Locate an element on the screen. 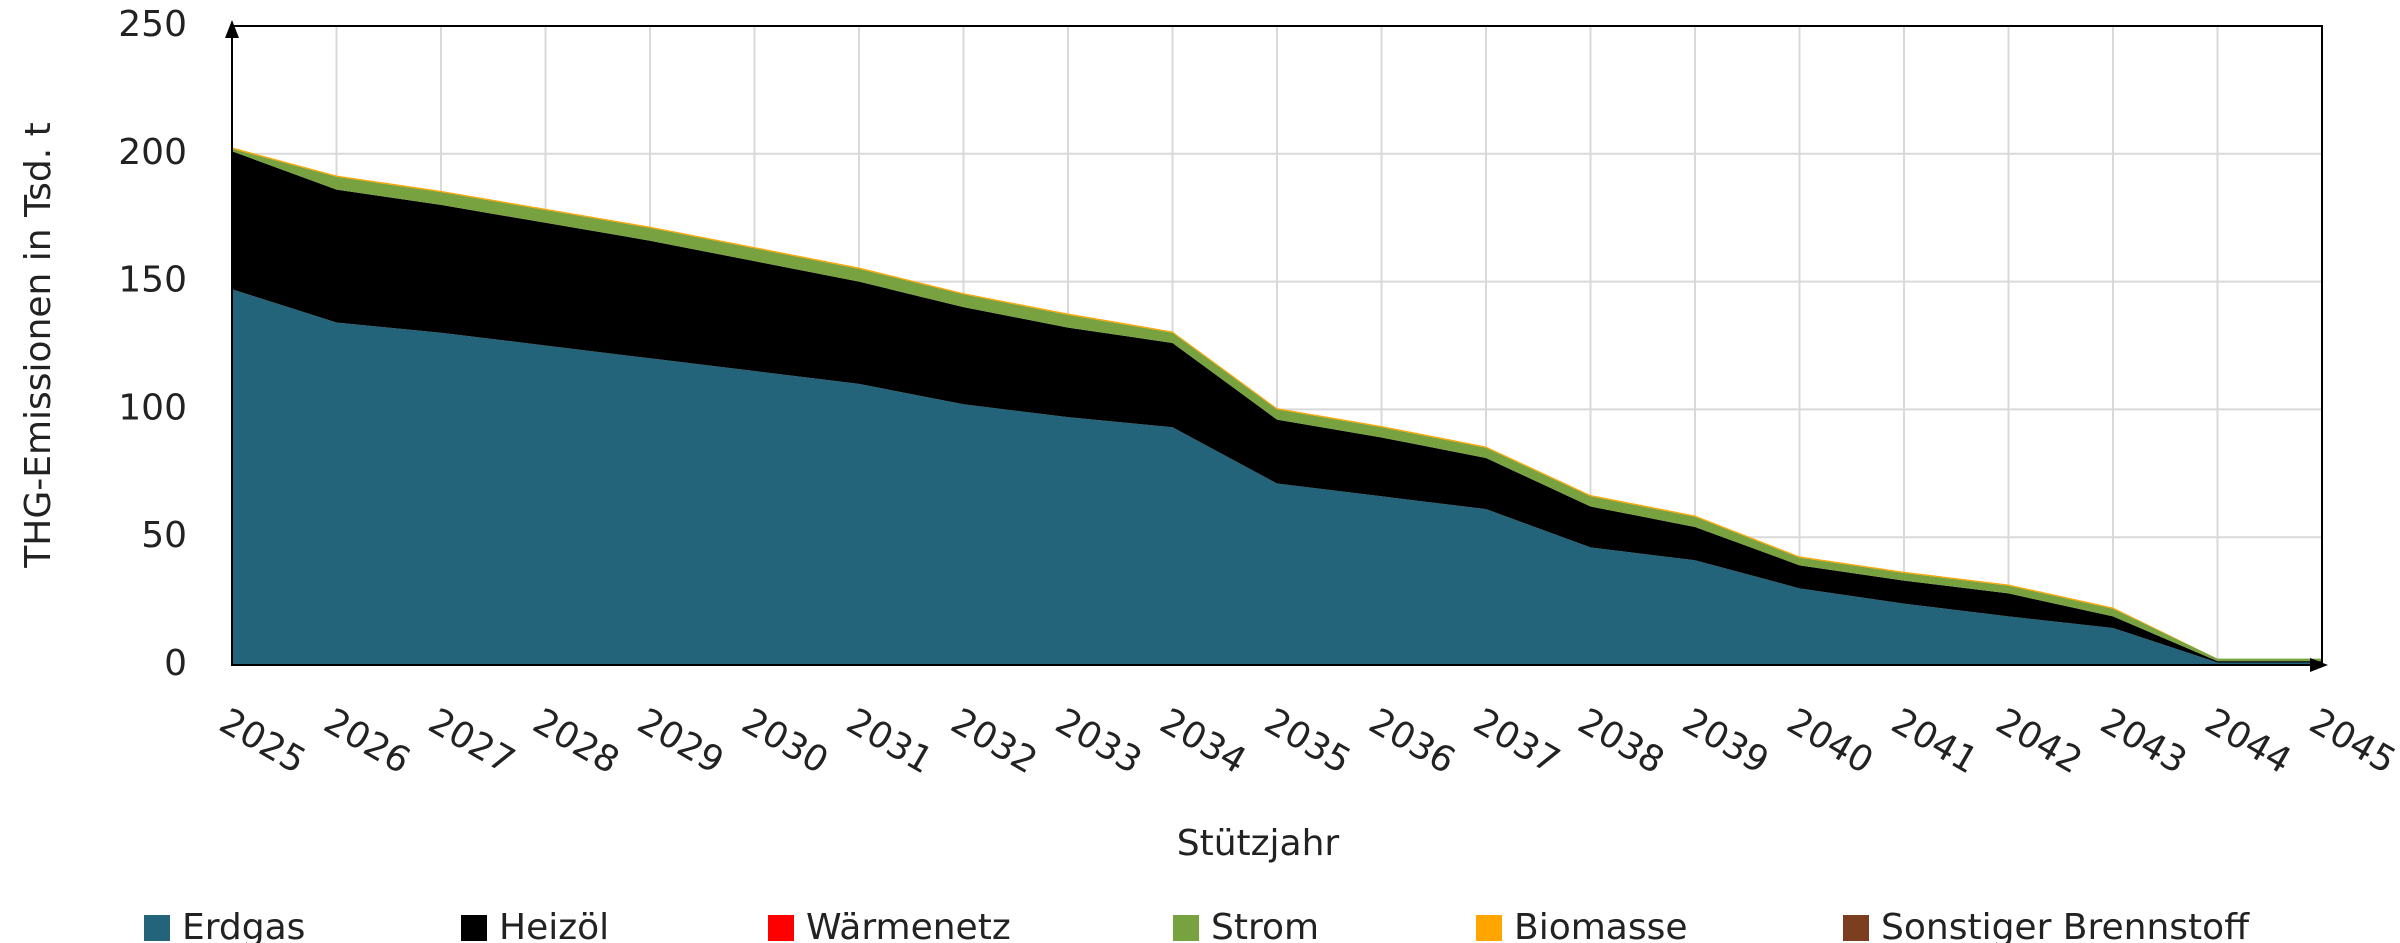  y-tick-label: 200 is located at coordinates (152, 152).